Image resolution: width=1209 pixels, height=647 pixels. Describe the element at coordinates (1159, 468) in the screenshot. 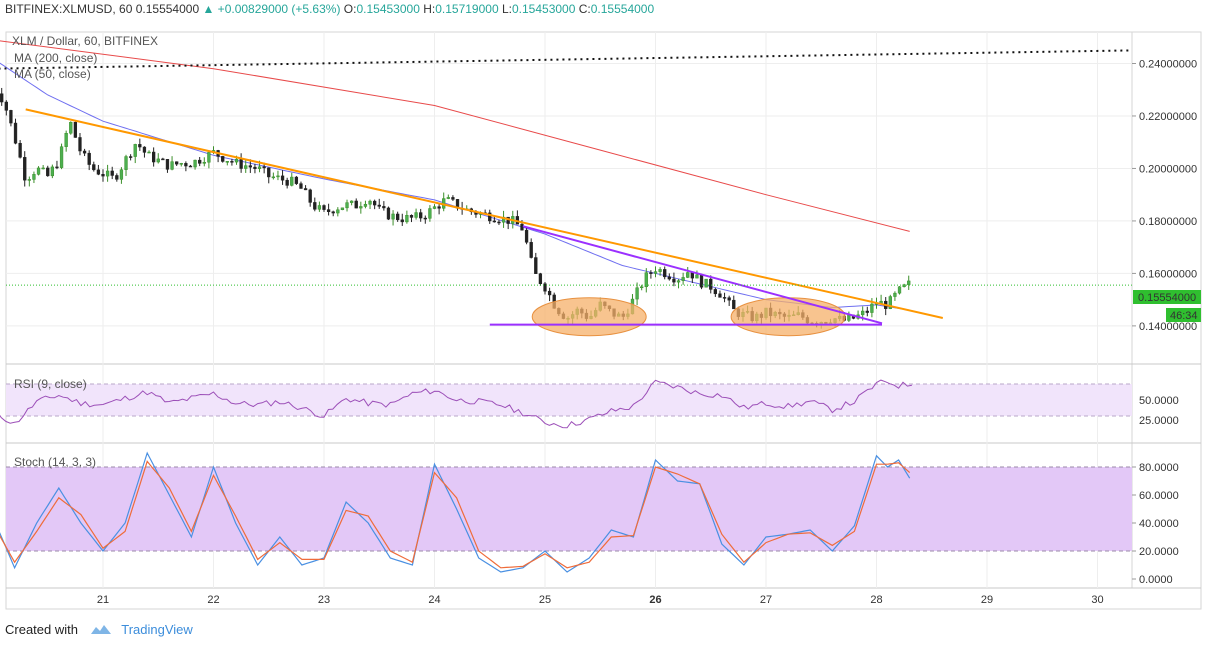

I see `stoch-tick-label: 80.0000` at that location.